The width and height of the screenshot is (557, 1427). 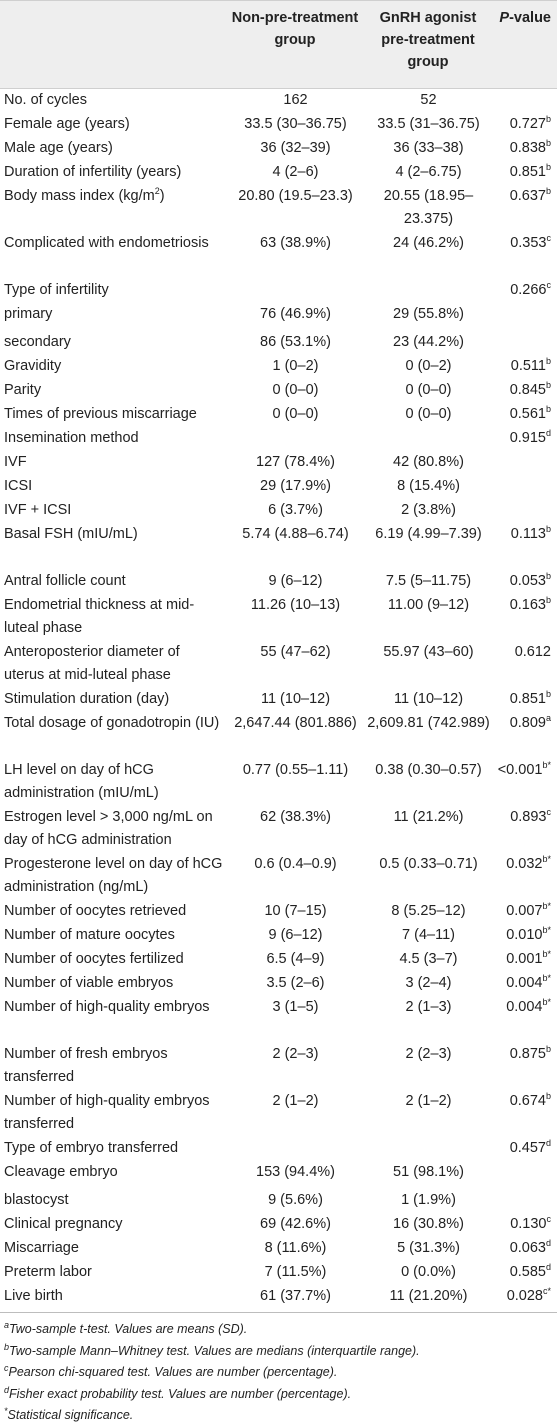 I want to click on cell-non-pretreatment: 55 (47–62), so click(x=295, y=651).